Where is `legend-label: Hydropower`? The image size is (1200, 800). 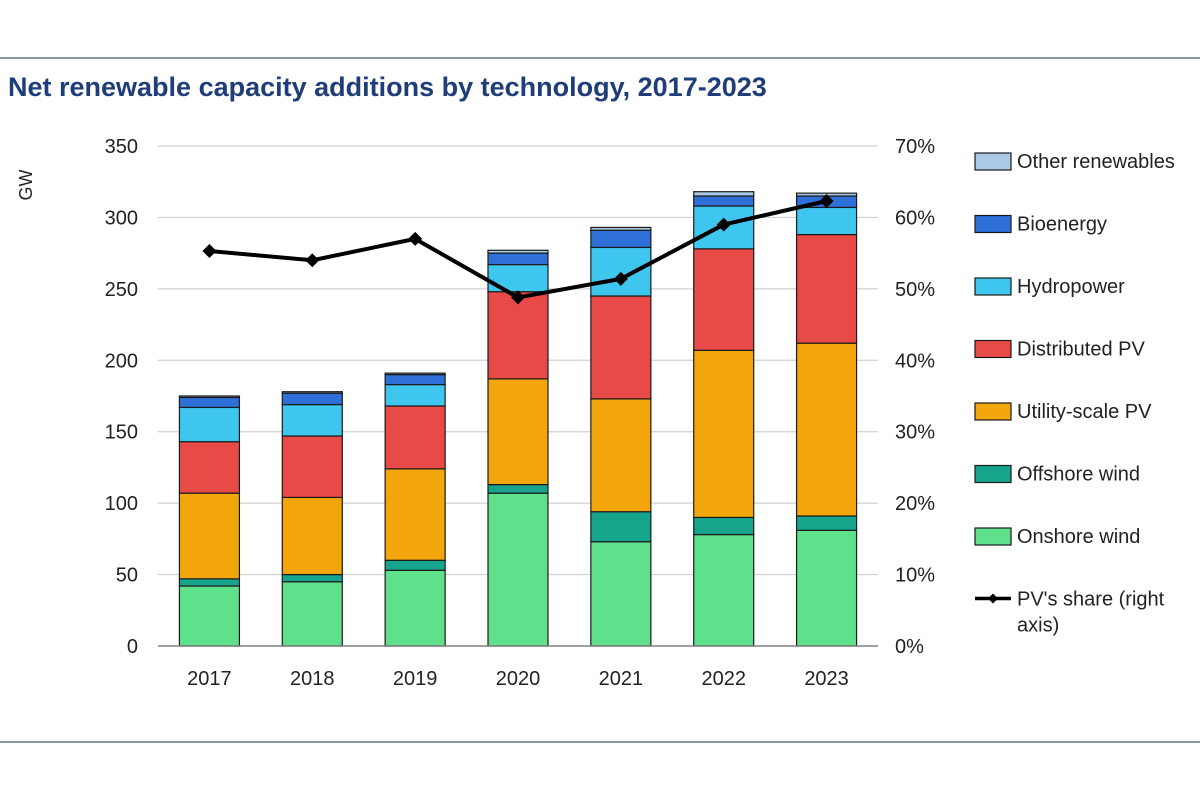
legend-label: Hydropower is located at coordinates (1071, 287).